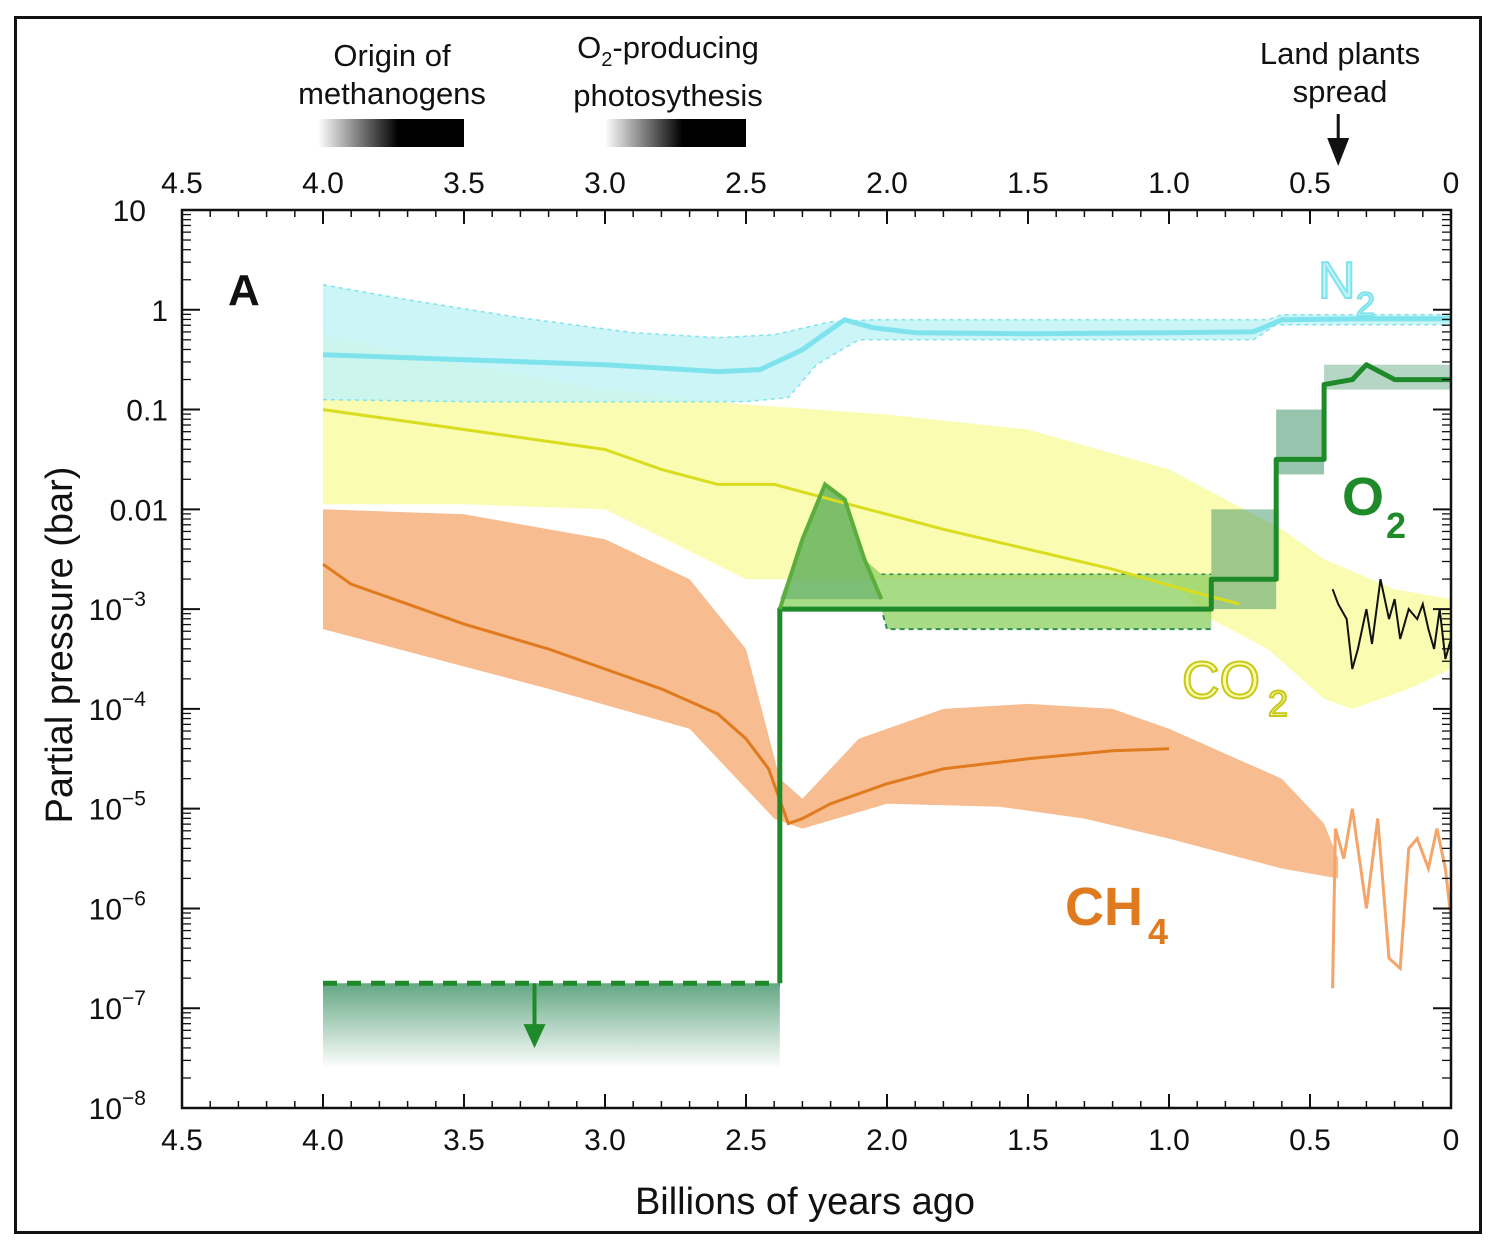  Describe the element at coordinates (830, 542) in the screenshot. I see `o2-goe-overshoot-band` at that location.